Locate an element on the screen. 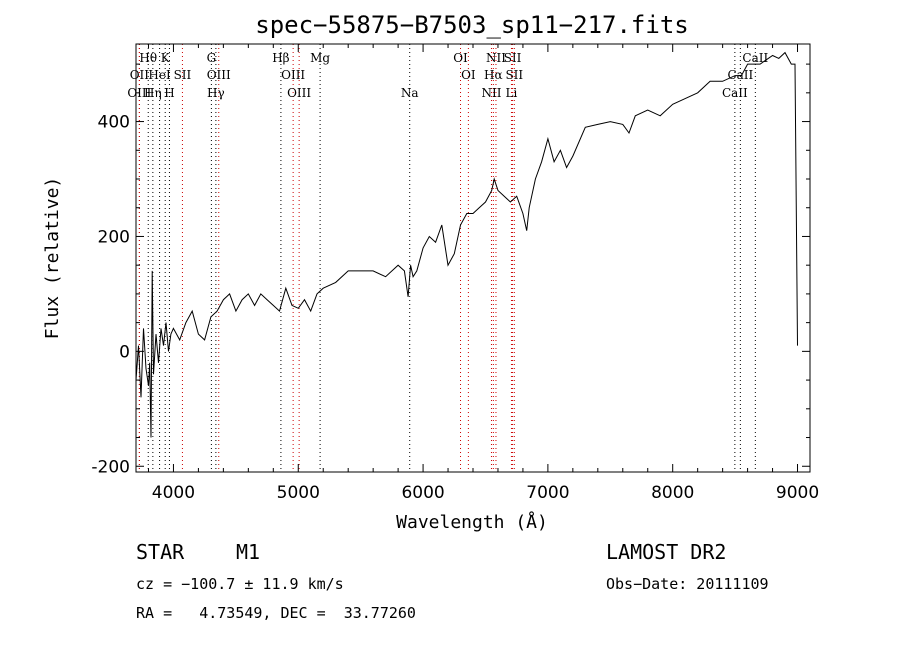 The width and height of the screenshot is (900, 650). chart-title: spec−55875−B7503_sp11−217.fits is located at coordinates (471, 25).